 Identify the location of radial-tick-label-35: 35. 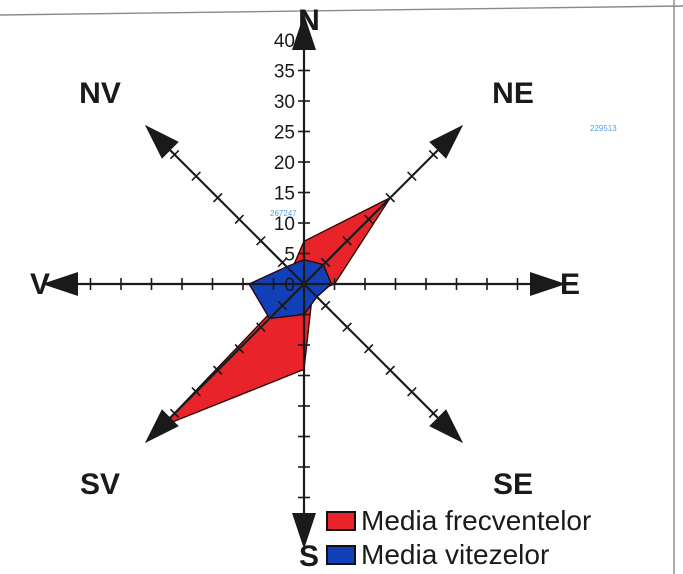
(284, 72).